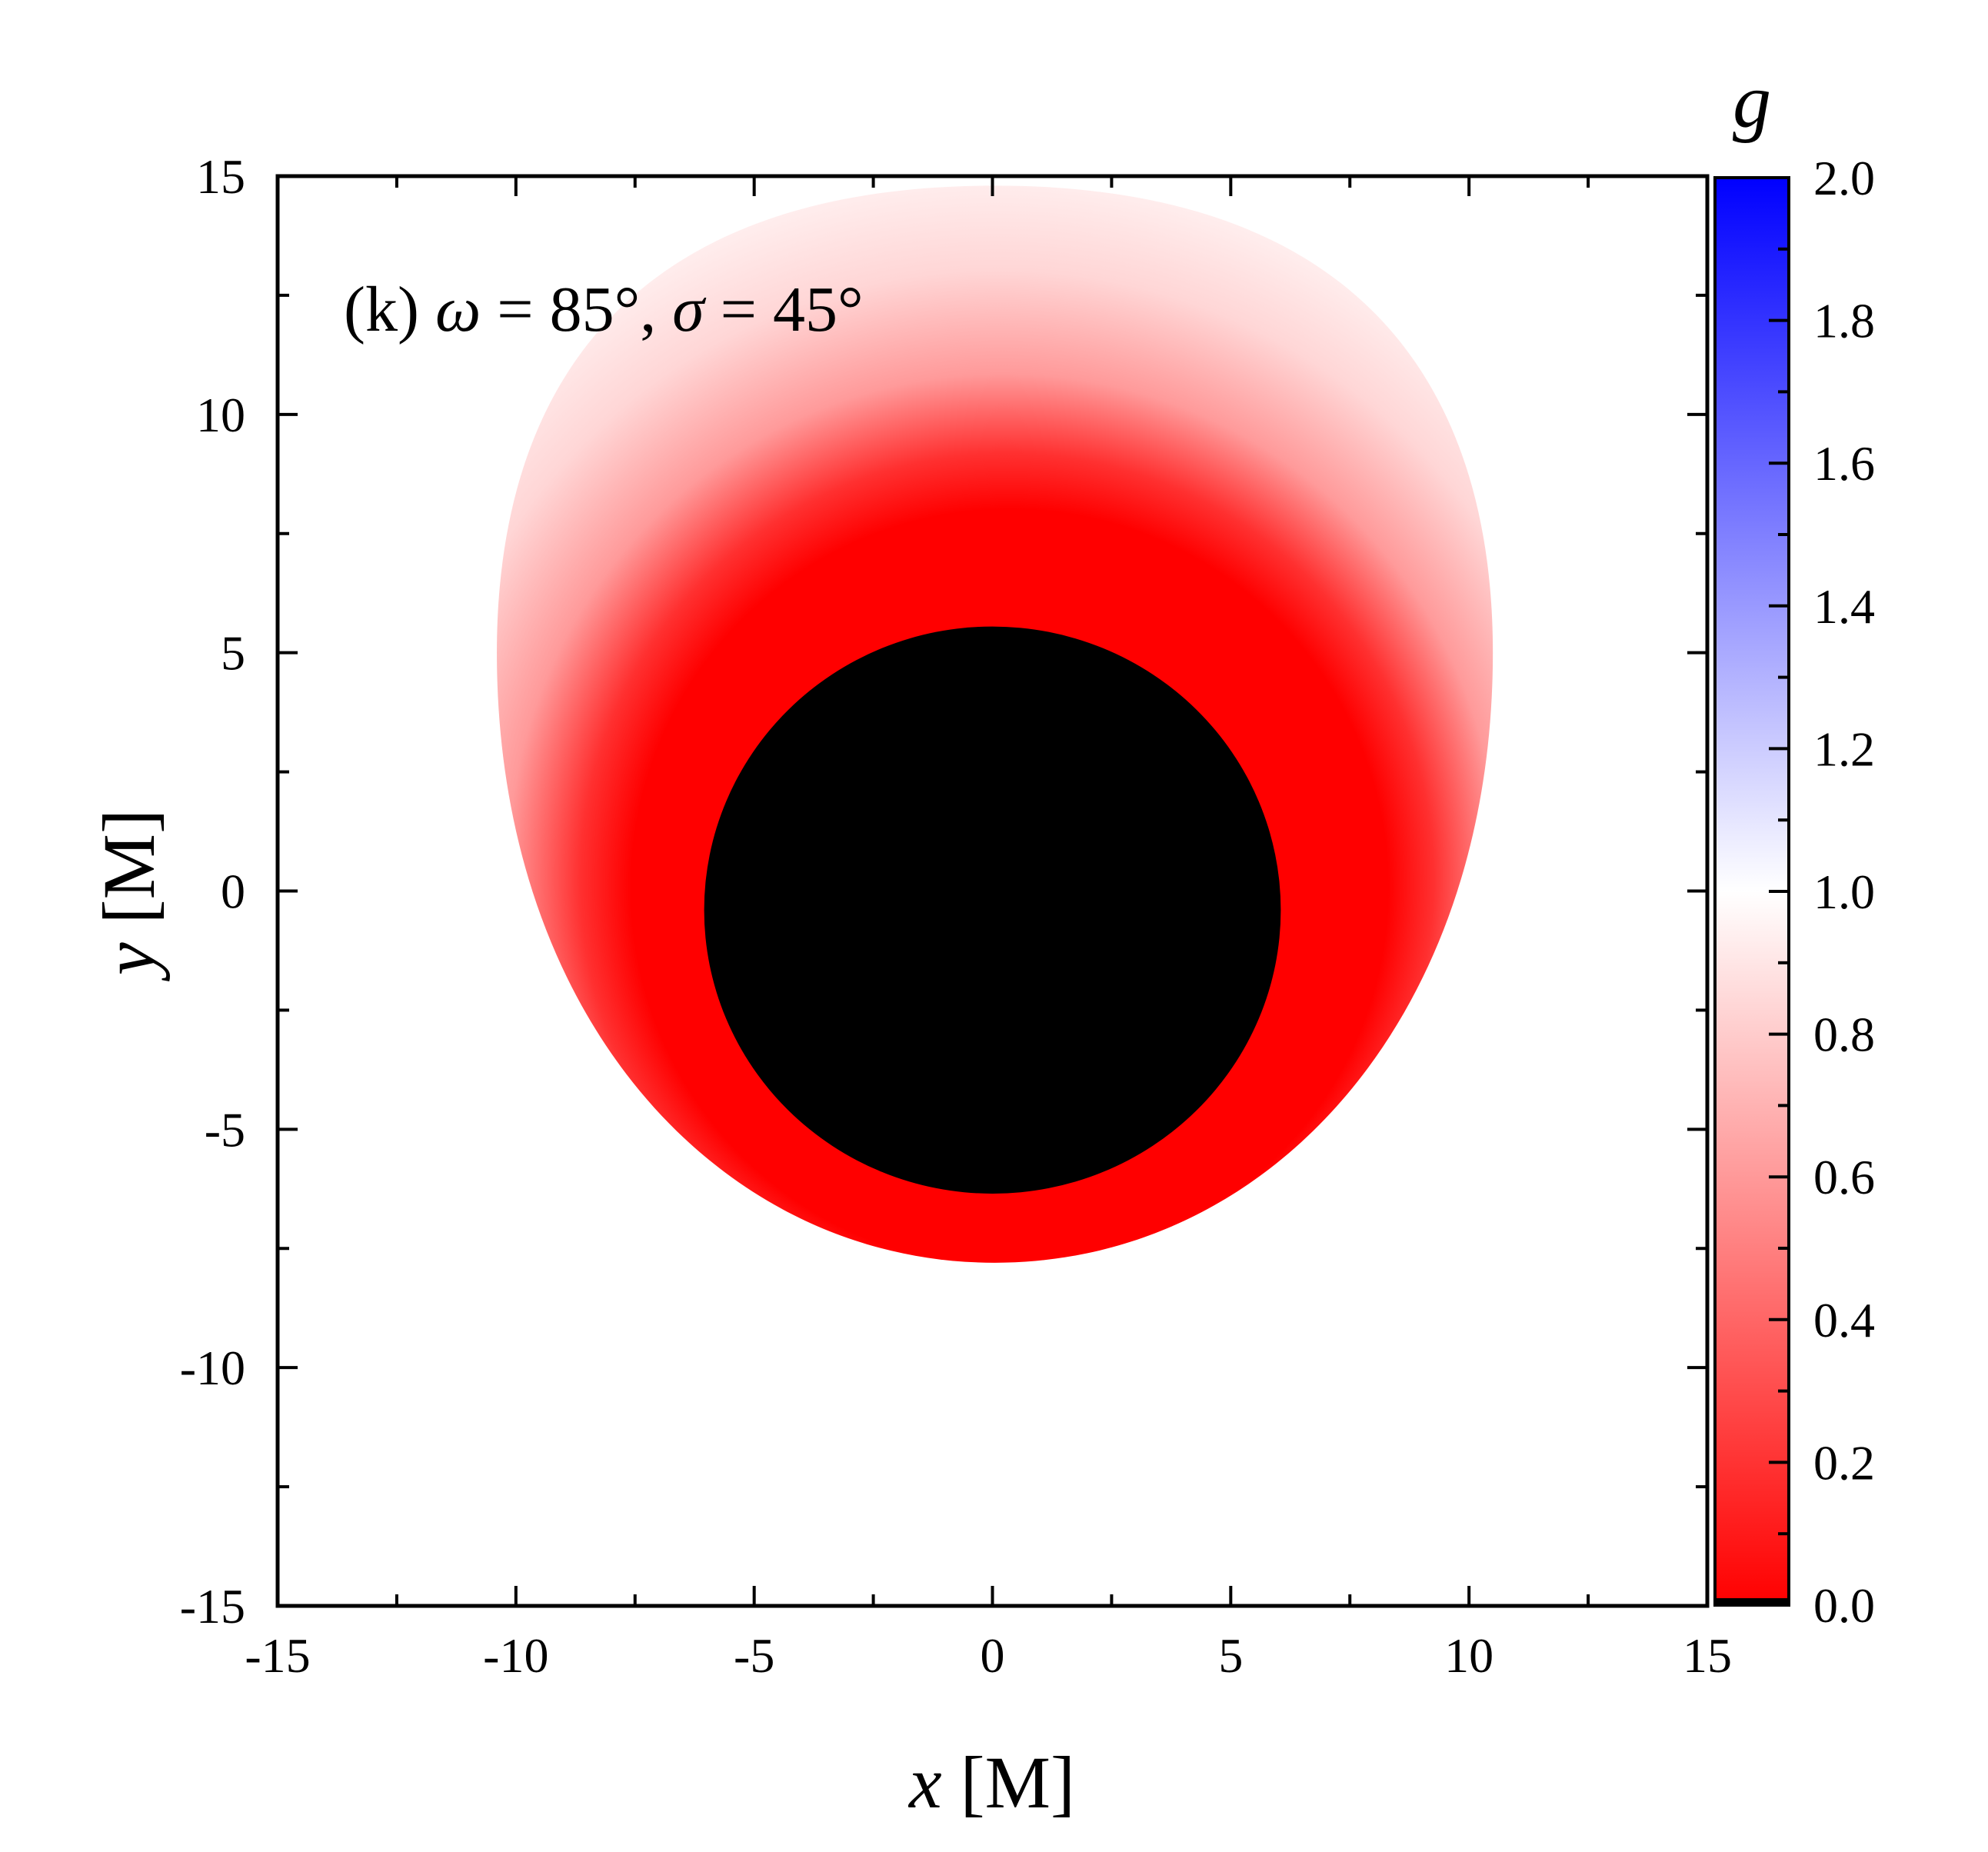  Describe the element at coordinates (129, 962) in the screenshot. I see `y-axis-var: y` at that location.